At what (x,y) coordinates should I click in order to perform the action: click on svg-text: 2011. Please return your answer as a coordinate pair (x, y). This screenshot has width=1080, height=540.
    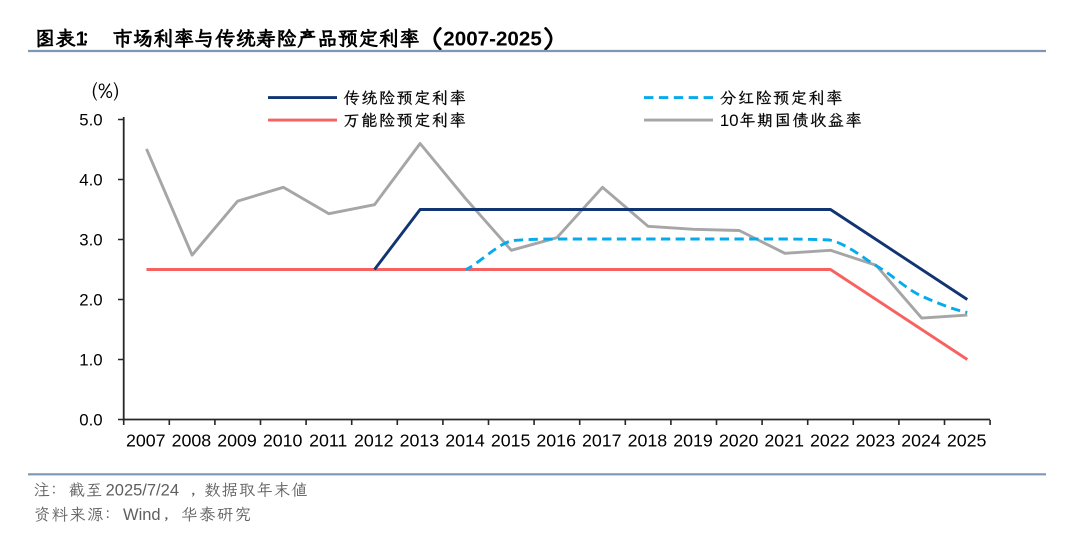
    Looking at the image, I should click on (328, 440).